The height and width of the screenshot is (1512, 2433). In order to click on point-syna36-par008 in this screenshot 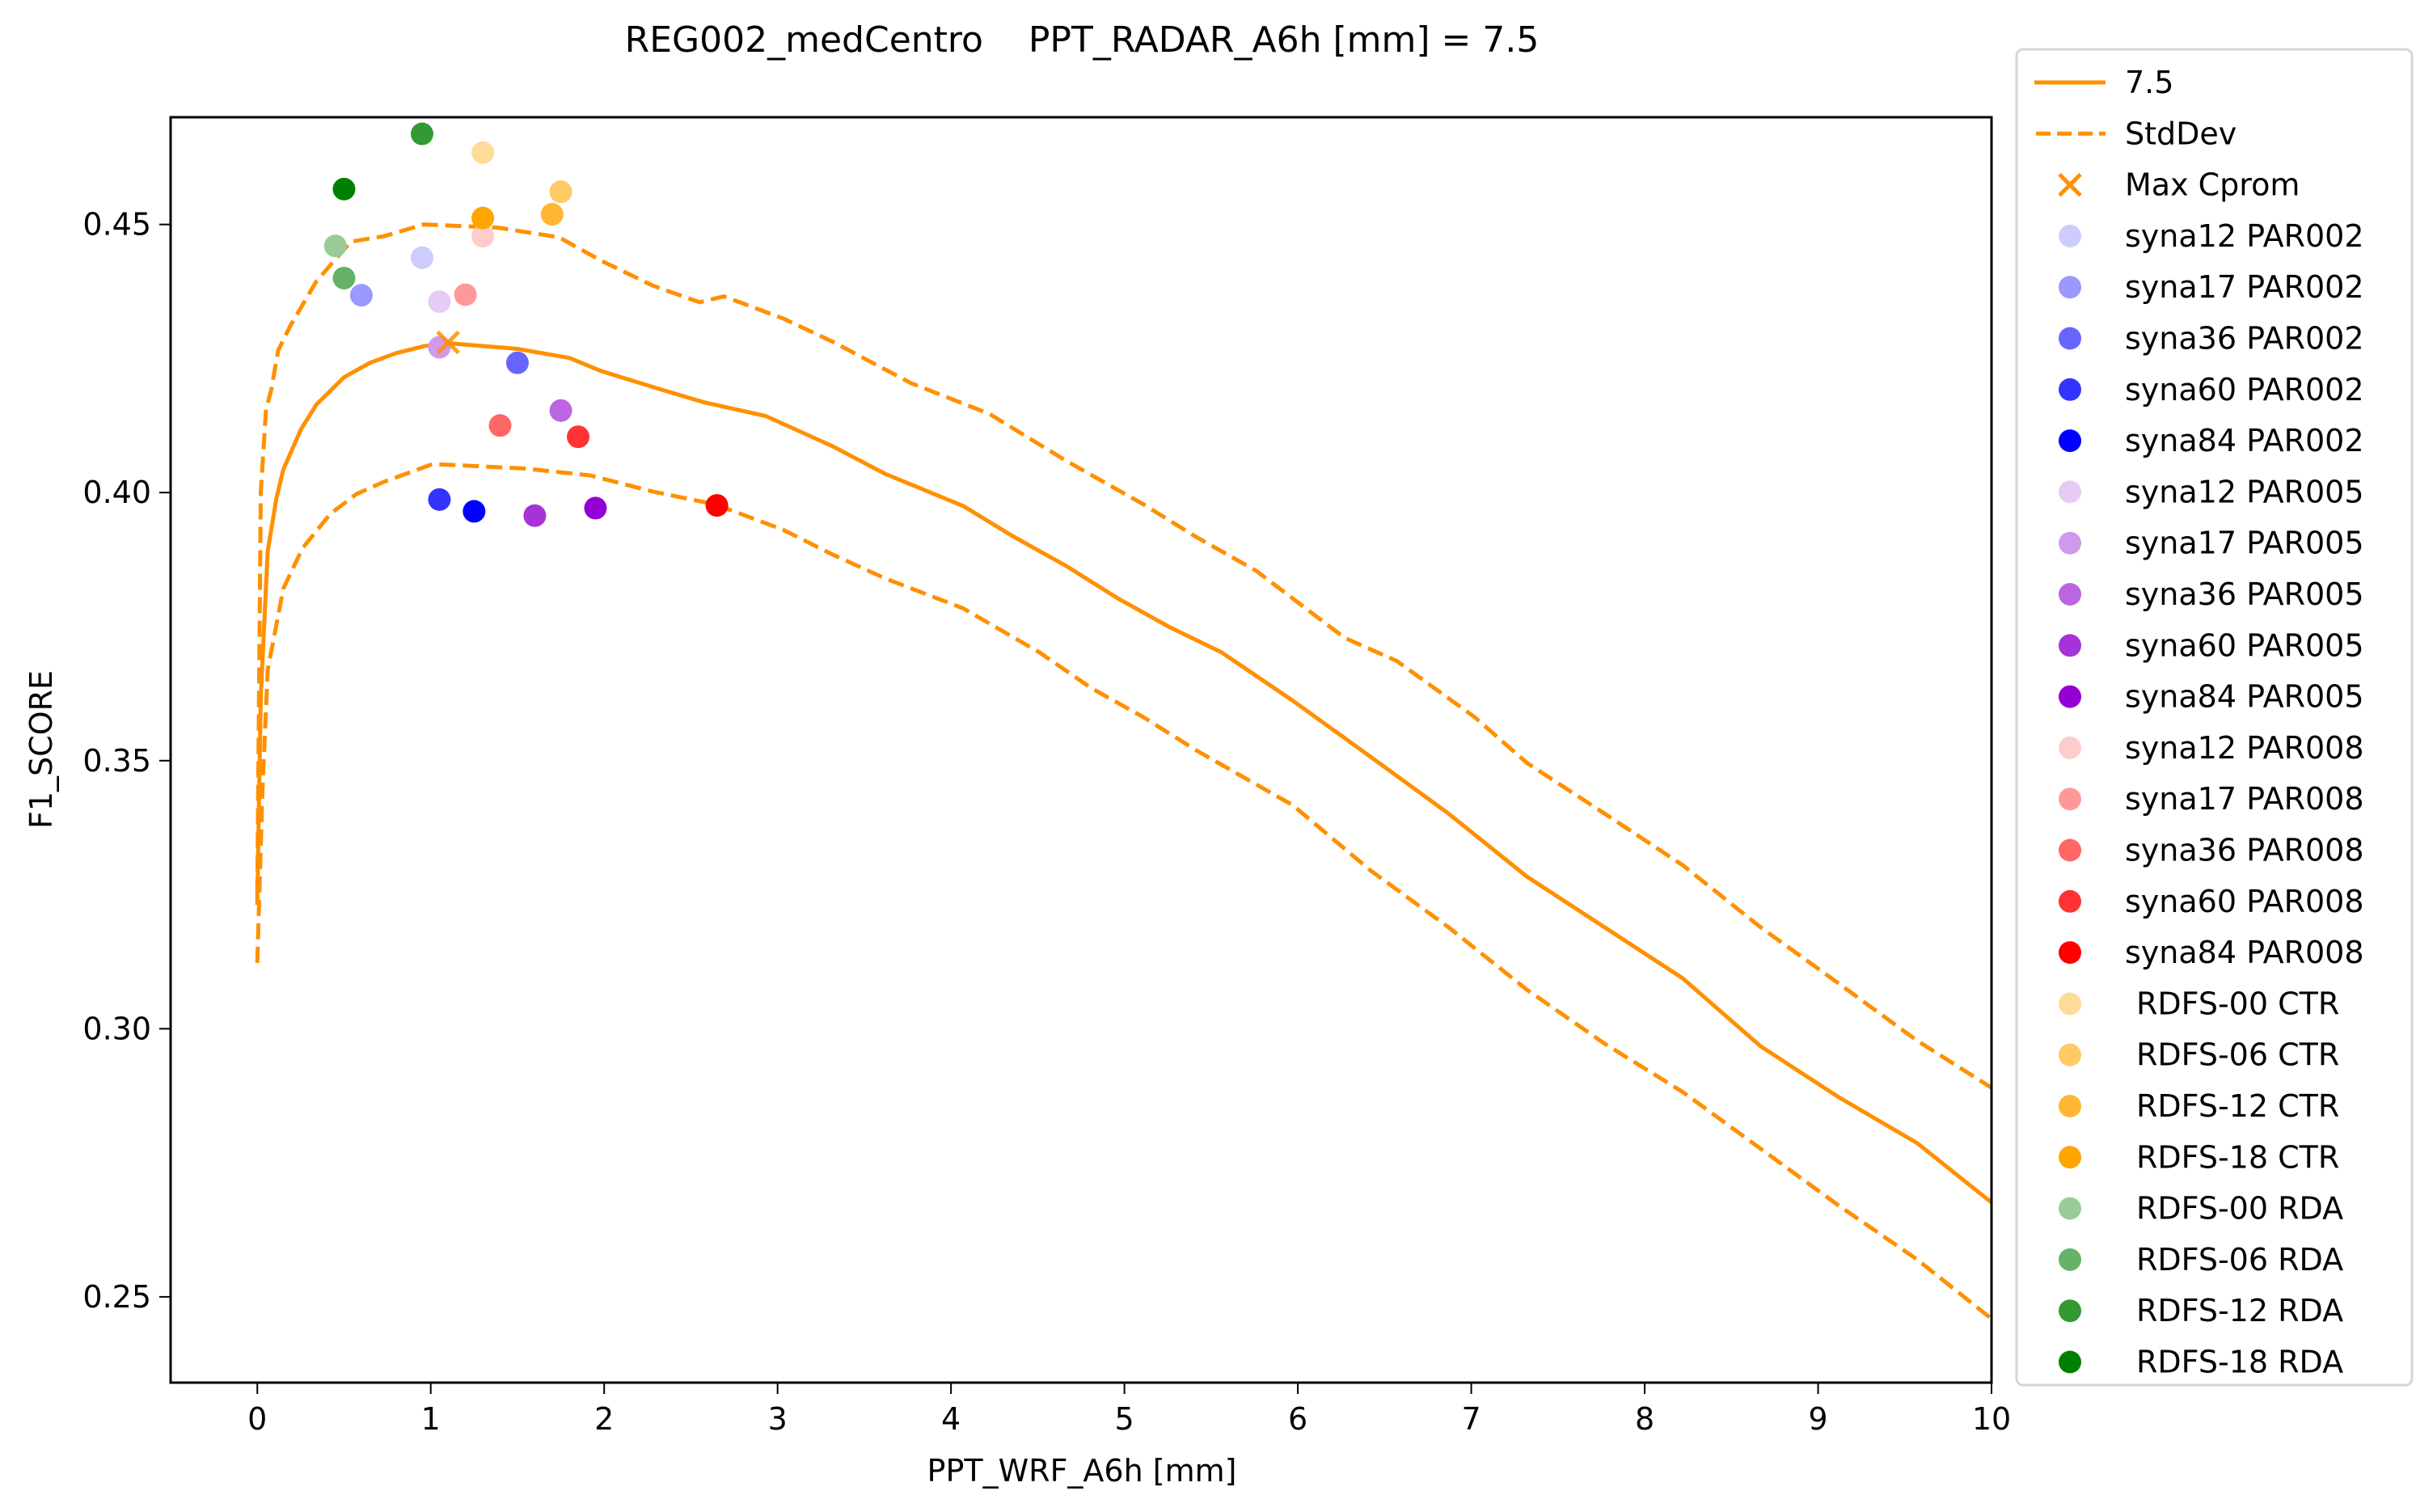, I will do `click(500, 425)`.